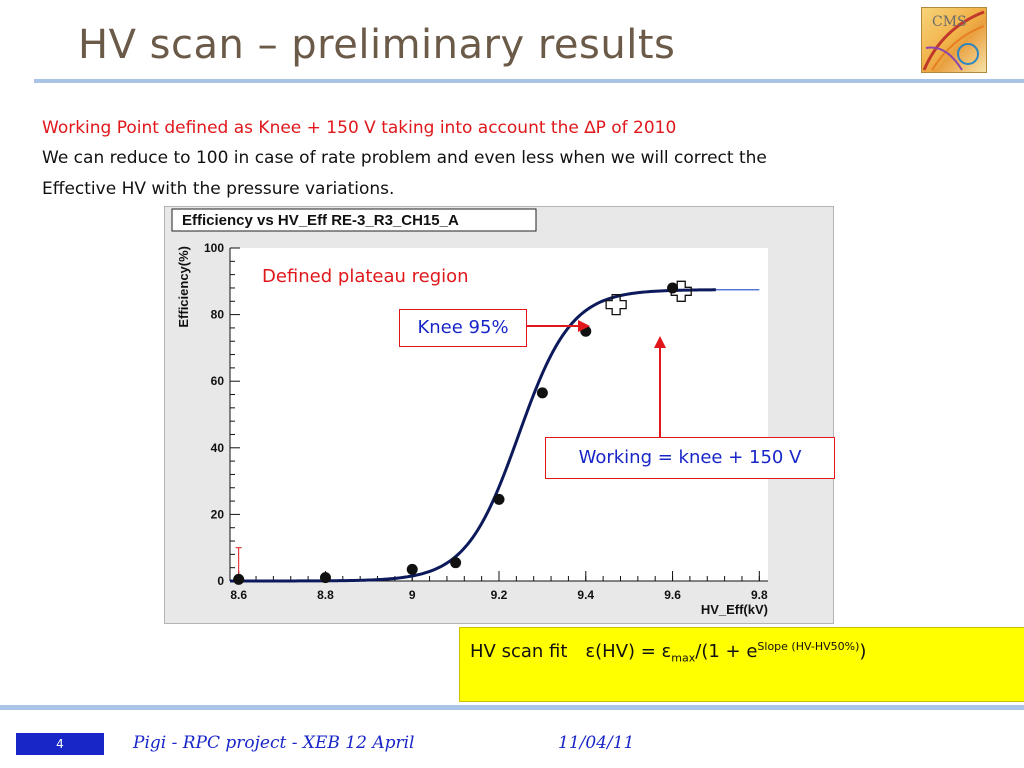 This screenshot has height=768, width=1024. Describe the element at coordinates (529, 81) in the screenshot. I see `title-divider` at that location.